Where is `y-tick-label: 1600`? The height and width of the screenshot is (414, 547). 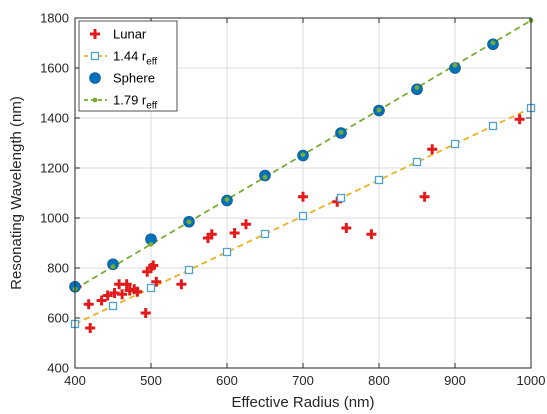
y-tick-label: 1600 is located at coordinates (54, 68).